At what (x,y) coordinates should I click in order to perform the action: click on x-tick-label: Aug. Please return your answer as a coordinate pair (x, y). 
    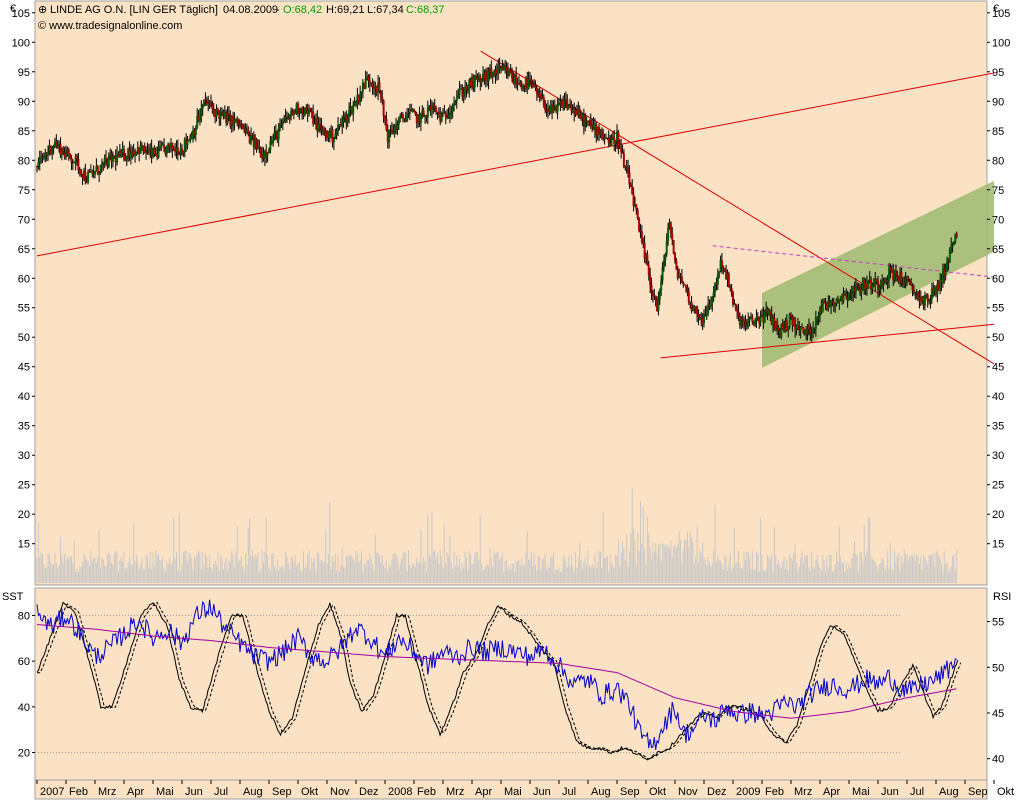
    Looking at the image, I should click on (253, 792).